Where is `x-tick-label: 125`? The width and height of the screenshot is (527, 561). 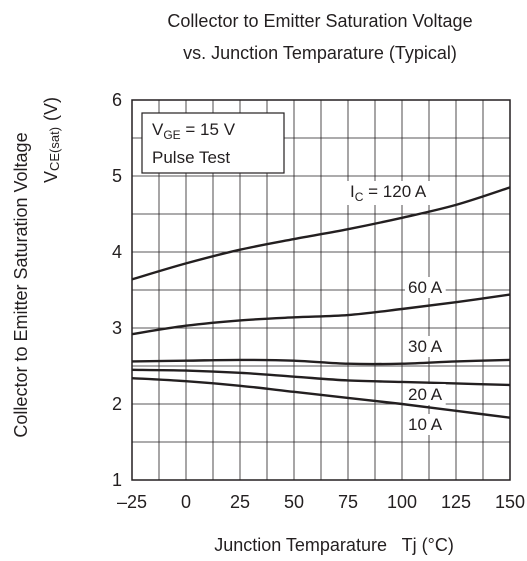 x-tick-label: 125 is located at coordinates (456, 502).